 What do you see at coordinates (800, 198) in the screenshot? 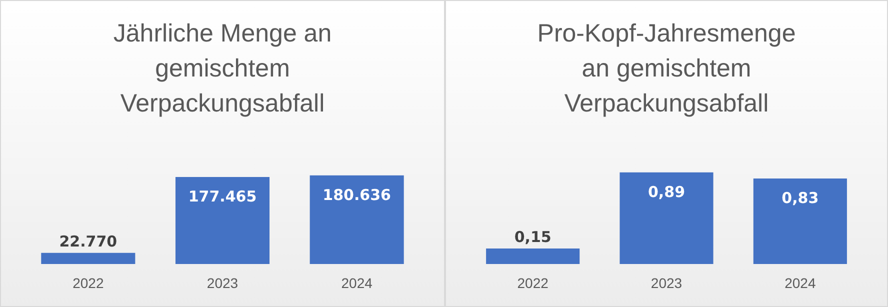
I see `data-label: 0,83` at bounding box center [800, 198].